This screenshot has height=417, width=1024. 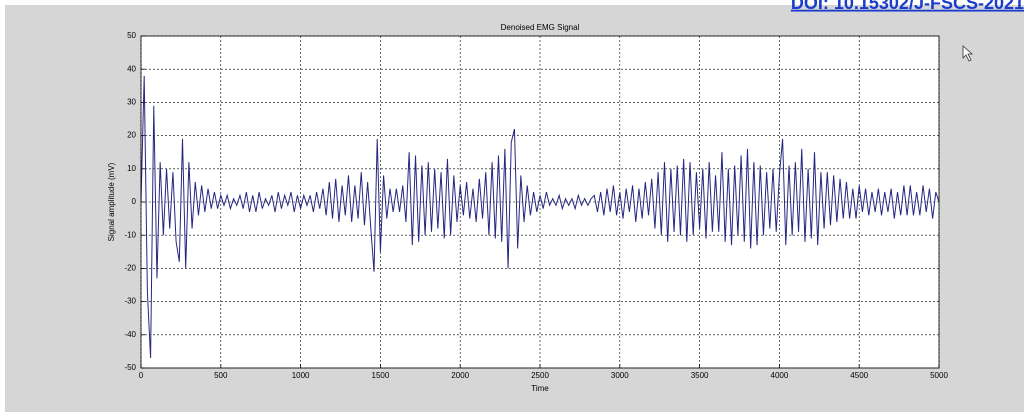 What do you see at coordinates (780, 375) in the screenshot?
I see `x-tick-label: 4000` at bounding box center [780, 375].